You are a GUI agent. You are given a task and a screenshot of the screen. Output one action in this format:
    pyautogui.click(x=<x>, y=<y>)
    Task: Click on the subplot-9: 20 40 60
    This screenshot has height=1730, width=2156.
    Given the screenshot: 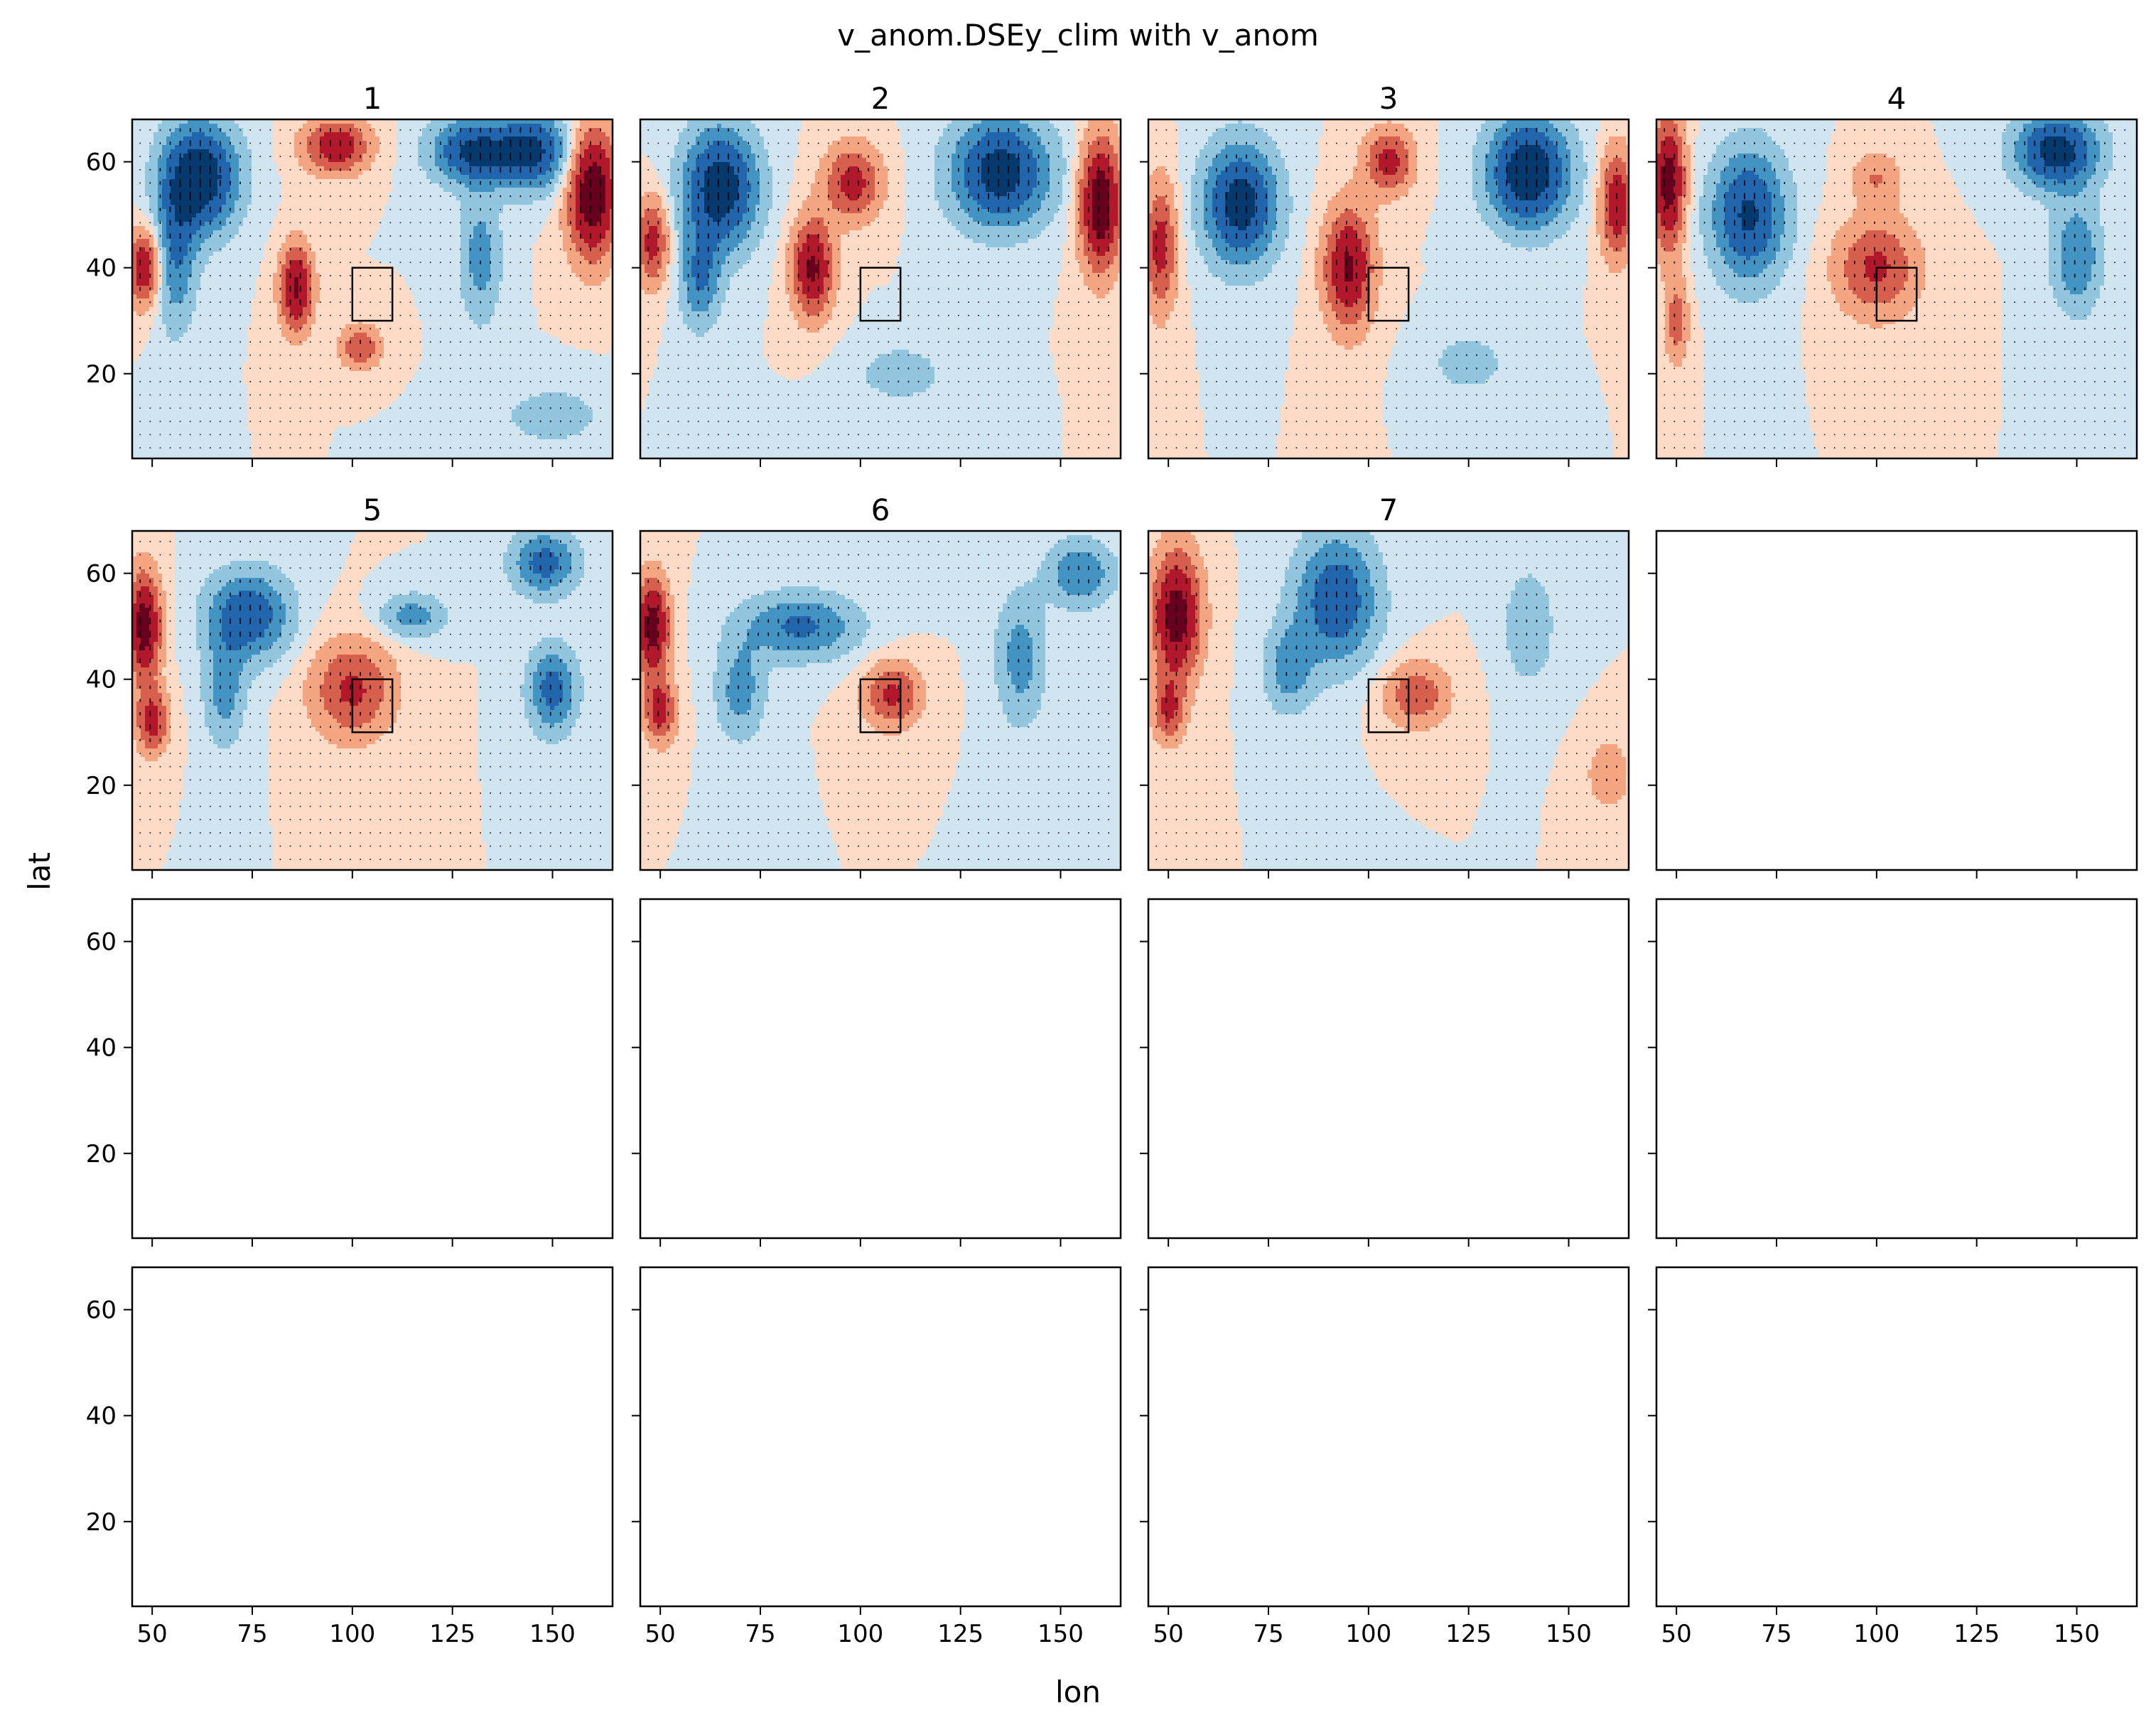 What is the action you would take?
    pyautogui.click(x=349, y=1073)
    